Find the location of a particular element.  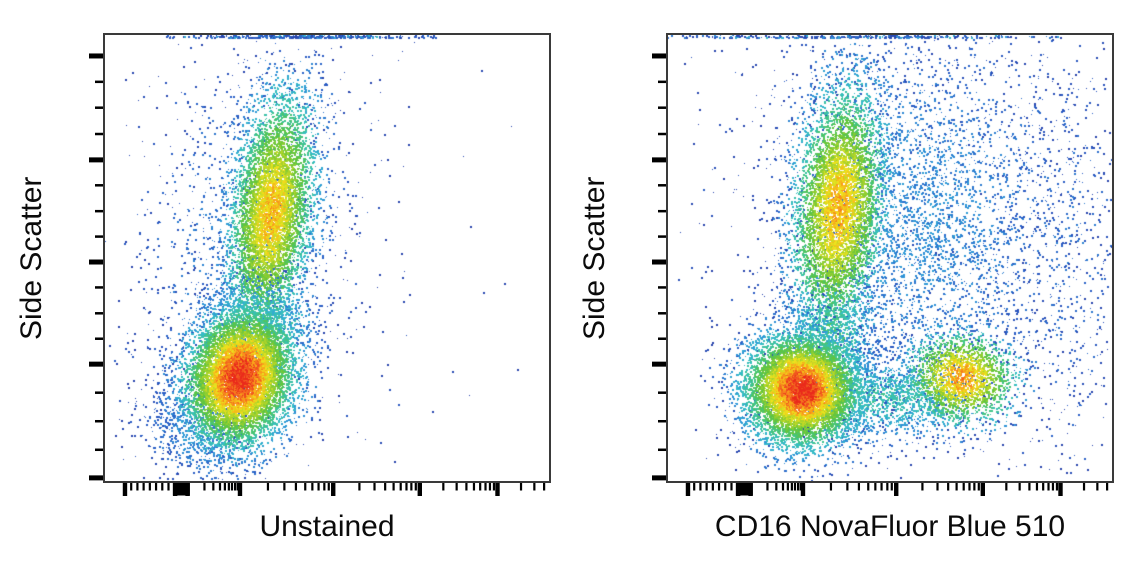

x-axis-label: CD16 NovaFluor Blue 510 is located at coordinates (890, 526).